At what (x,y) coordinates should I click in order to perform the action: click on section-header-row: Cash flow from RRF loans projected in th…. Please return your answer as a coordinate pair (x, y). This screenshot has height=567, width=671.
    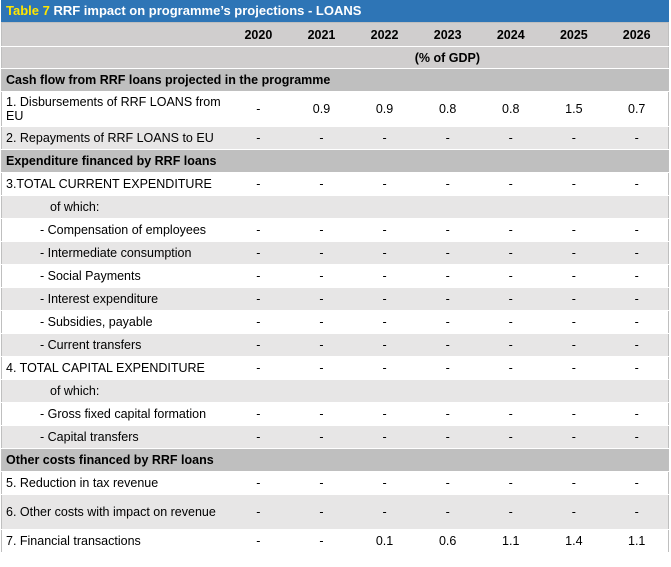
    Looking at the image, I should click on (335, 80).